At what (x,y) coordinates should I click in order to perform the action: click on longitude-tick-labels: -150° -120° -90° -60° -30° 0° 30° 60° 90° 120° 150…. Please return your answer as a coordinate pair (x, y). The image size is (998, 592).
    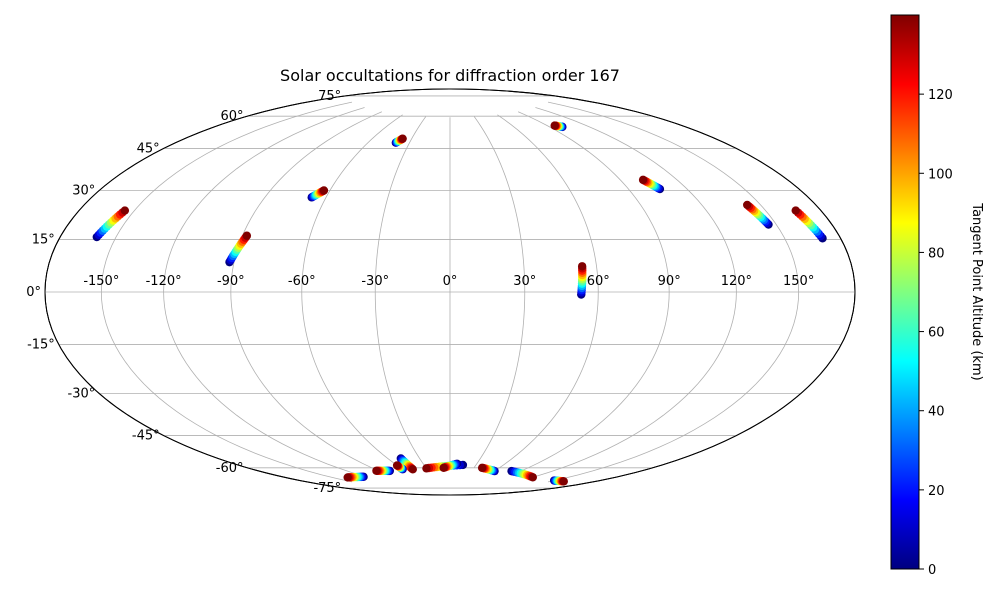
    Looking at the image, I should click on (448, 281).